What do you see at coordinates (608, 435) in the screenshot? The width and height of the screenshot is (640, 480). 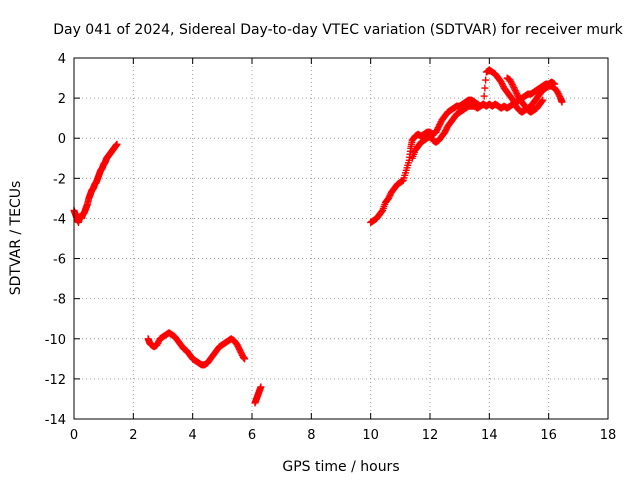 I see `x-tick-label: 18` at bounding box center [608, 435].